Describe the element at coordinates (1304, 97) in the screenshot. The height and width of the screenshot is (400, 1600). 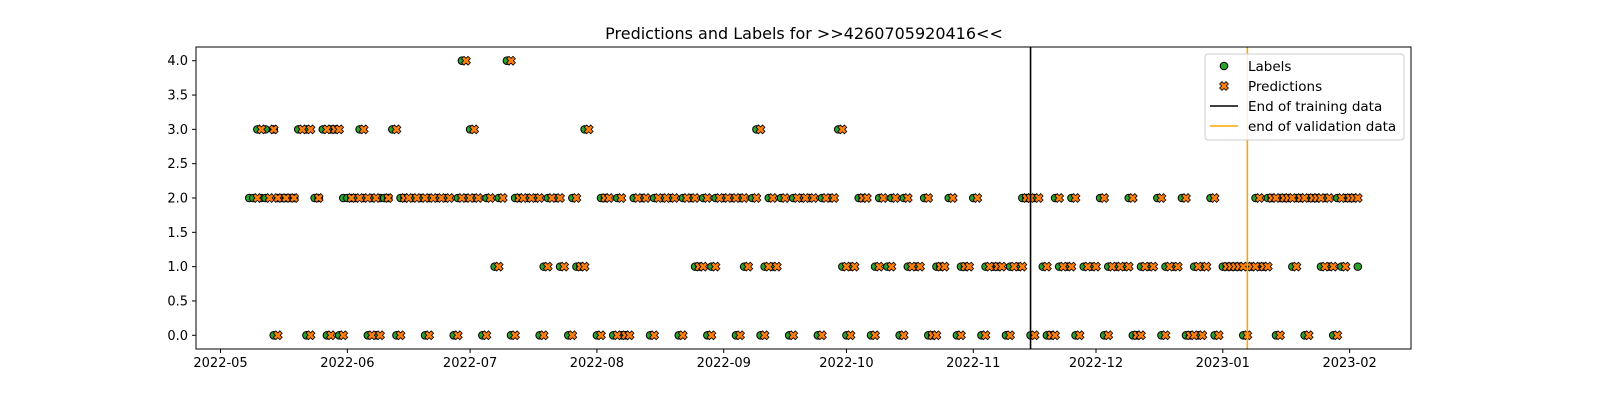
I see `legend-box` at that location.